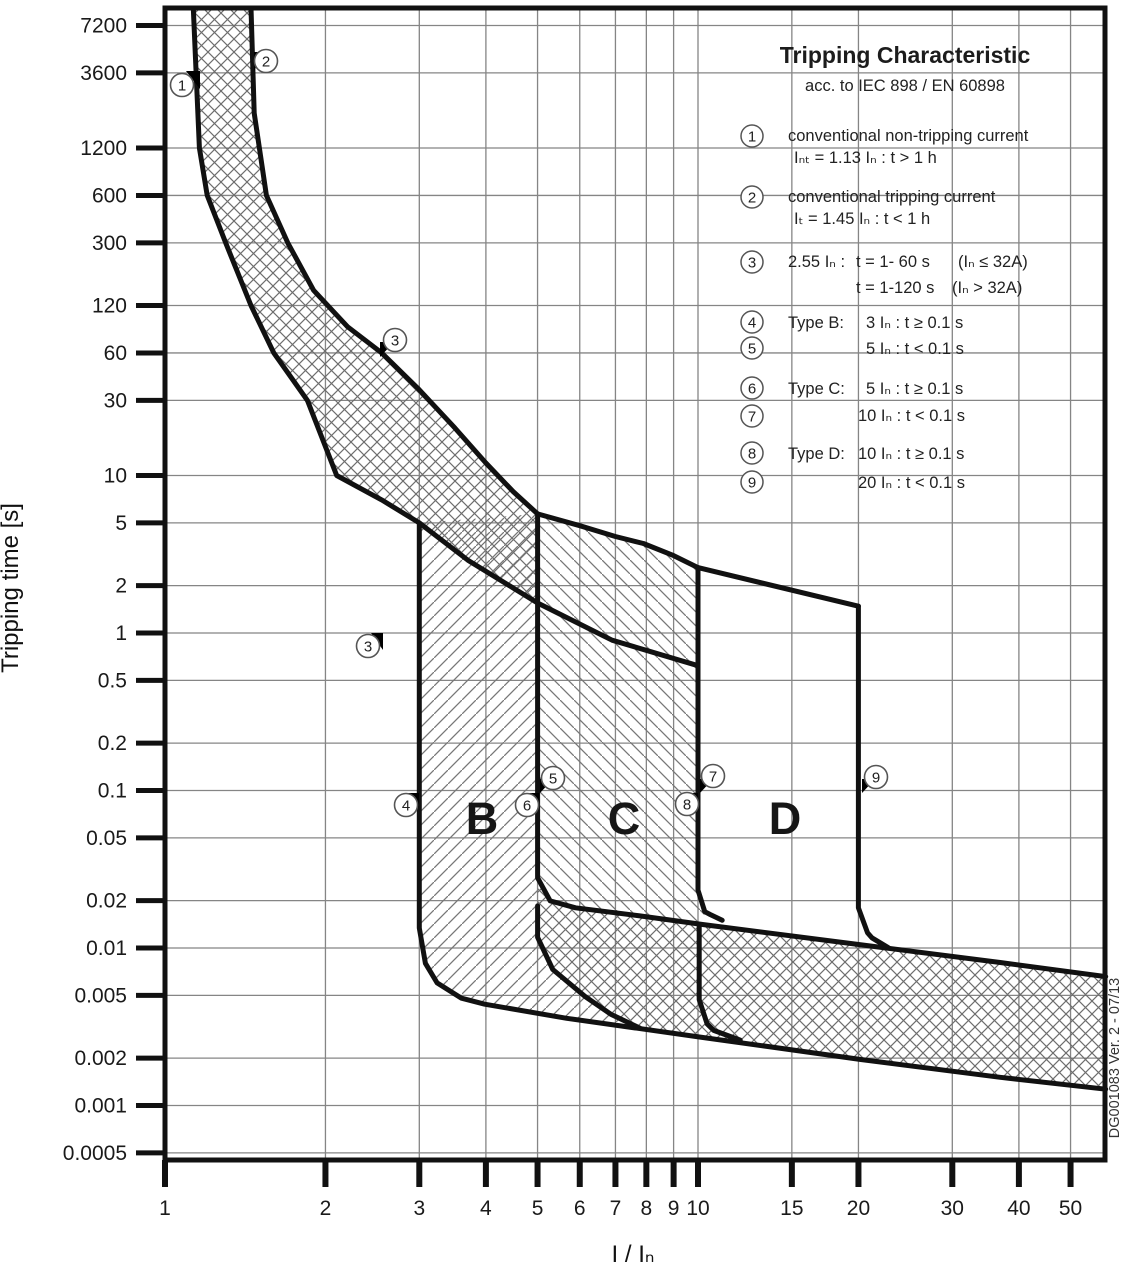  I want to click on x-tick-label: 1, so click(165, 1208).